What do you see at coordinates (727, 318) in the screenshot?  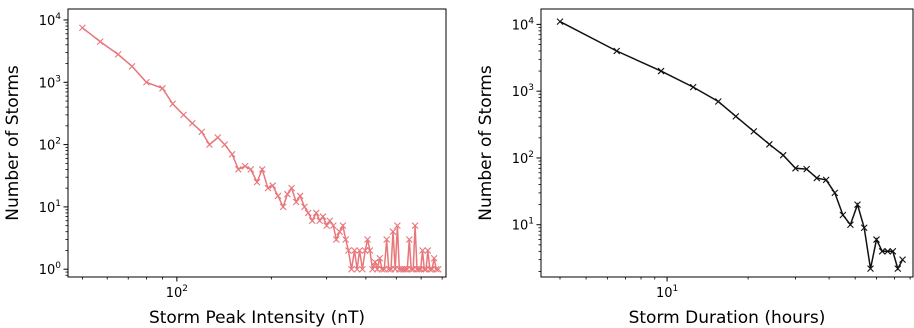 I see `x-axis-label: Storm Duration (hours)` at bounding box center [727, 318].